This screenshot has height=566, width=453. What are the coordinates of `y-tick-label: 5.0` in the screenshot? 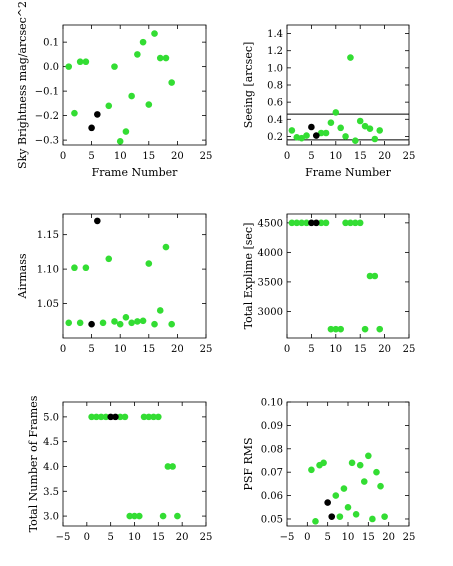 It's located at (51, 417).